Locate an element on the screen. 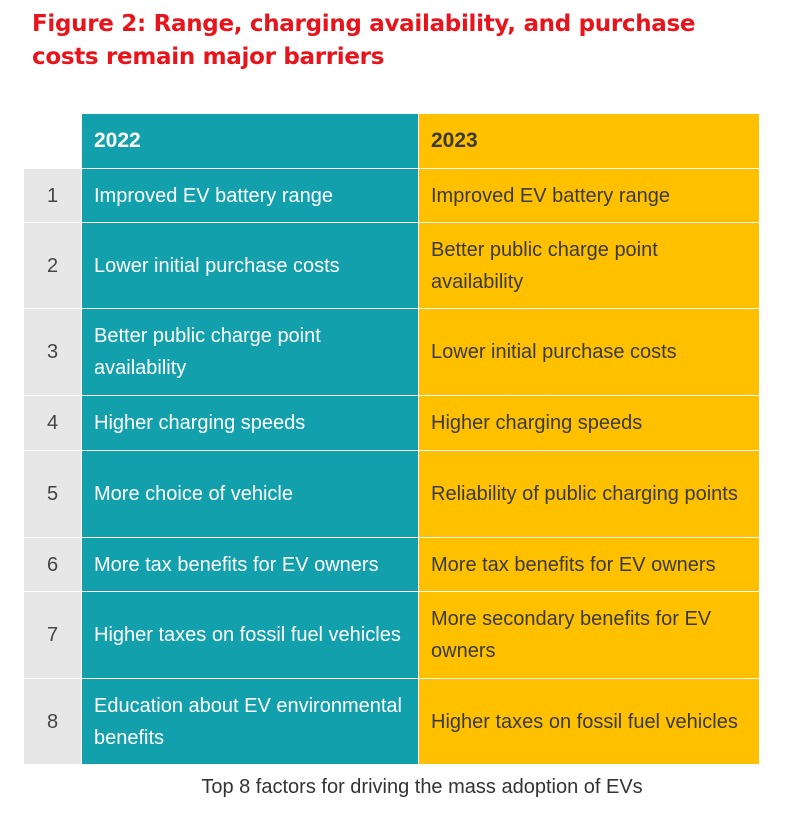 This screenshot has width=788, height=826. factor-2022: Better public charge point availability is located at coordinates (250, 352).